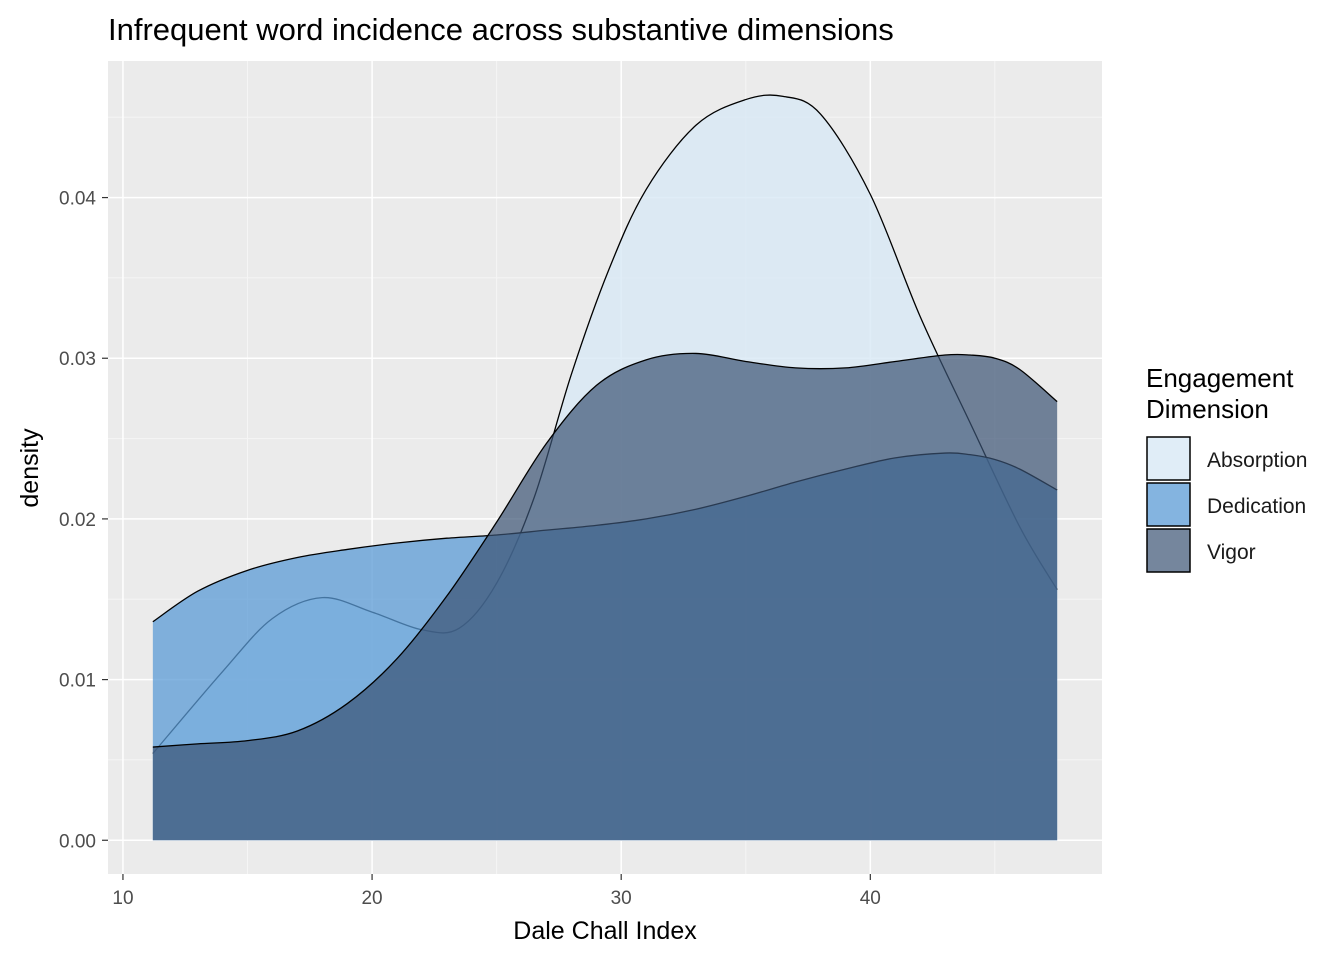 The image size is (1344, 960). I want to click on legend-key-absorption, so click(1168, 458).